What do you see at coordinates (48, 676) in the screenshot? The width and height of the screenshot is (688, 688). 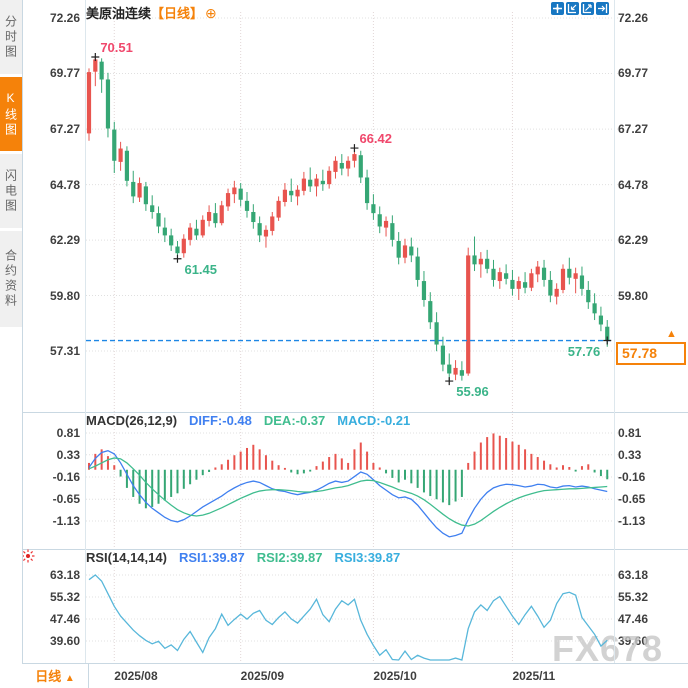 I see `period-label: 日线` at bounding box center [48, 676].